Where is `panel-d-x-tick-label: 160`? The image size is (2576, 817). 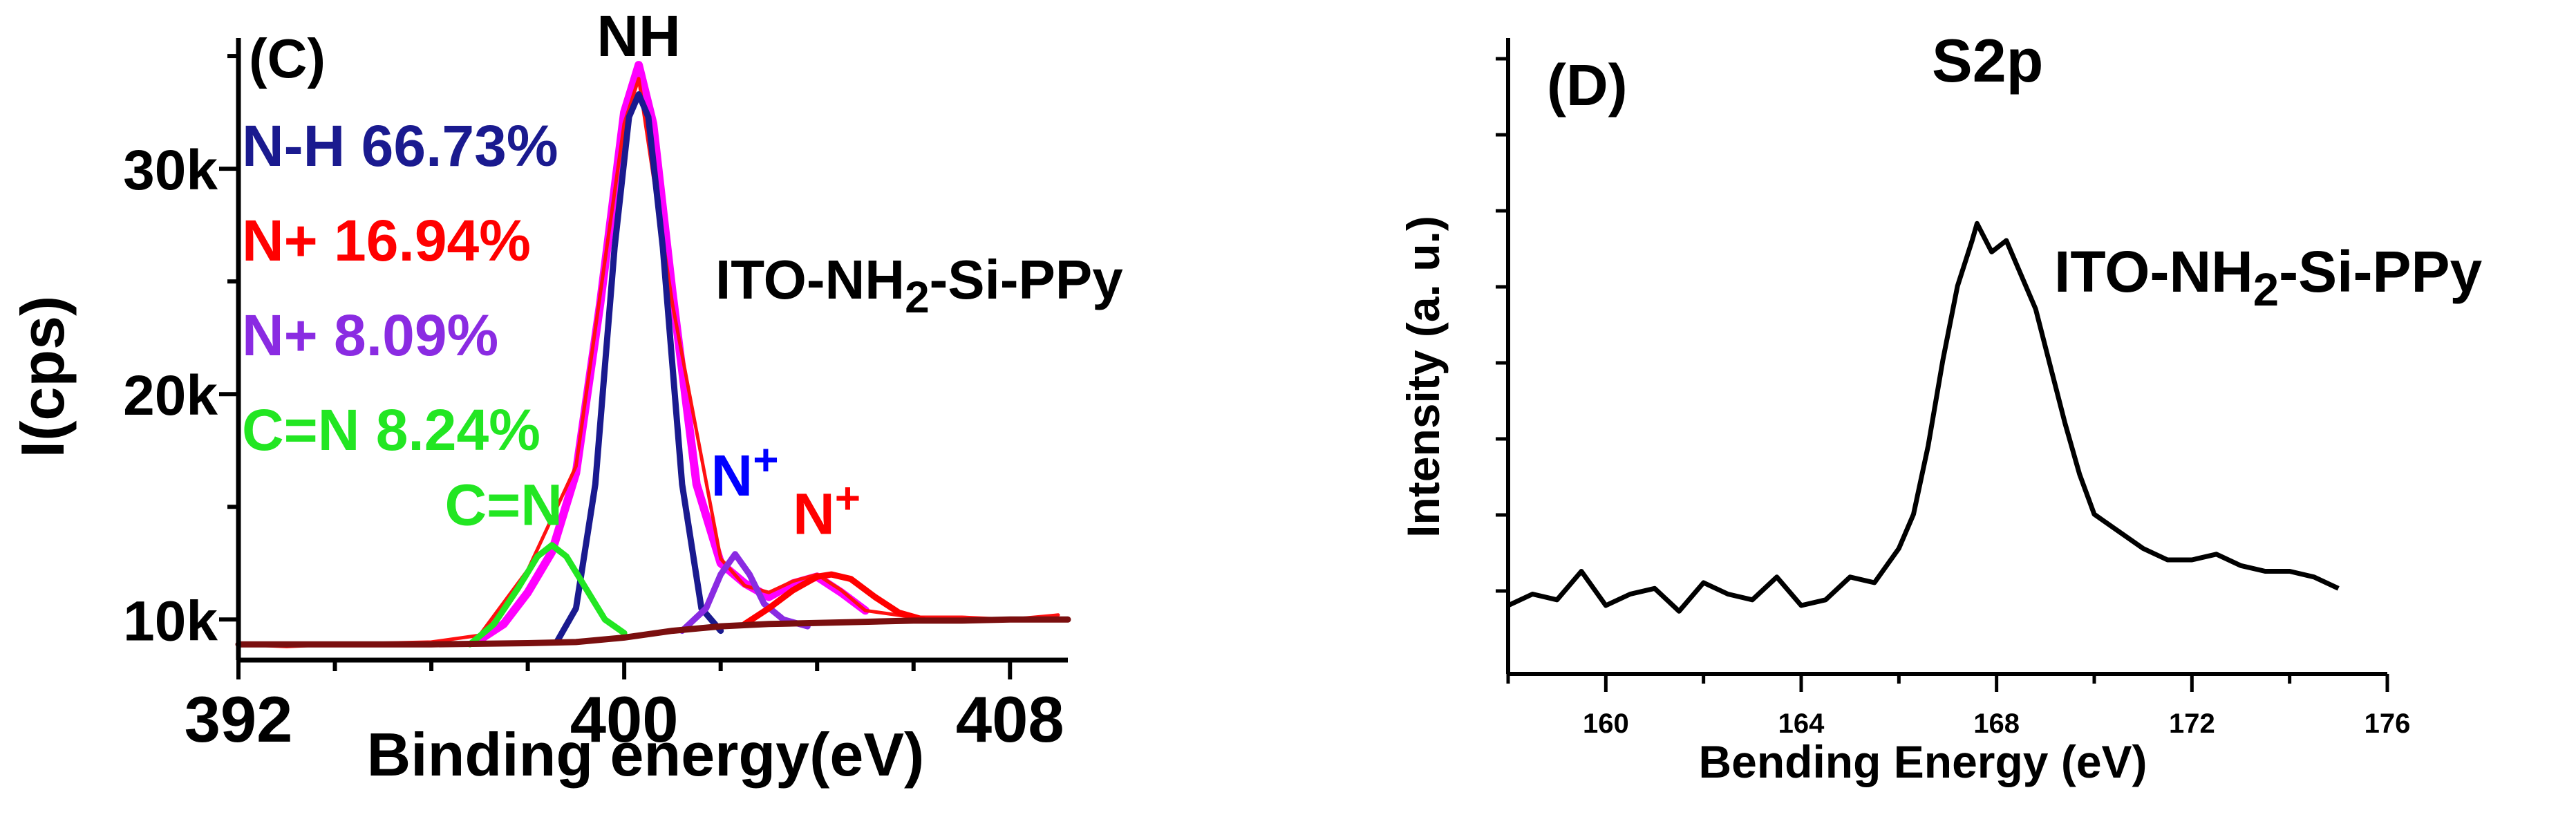
panel-d-x-tick-label: 160 is located at coordinates (1606, 723).